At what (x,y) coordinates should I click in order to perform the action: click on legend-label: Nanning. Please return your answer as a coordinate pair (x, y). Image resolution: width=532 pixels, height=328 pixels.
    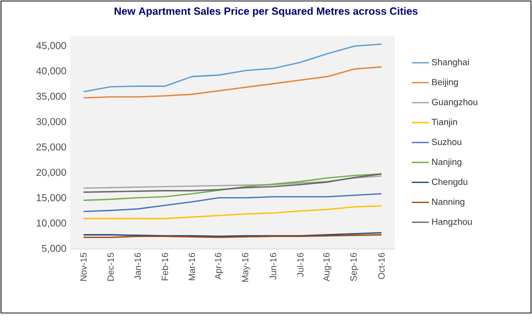
    Looking at the image, I should click on (448, 202).